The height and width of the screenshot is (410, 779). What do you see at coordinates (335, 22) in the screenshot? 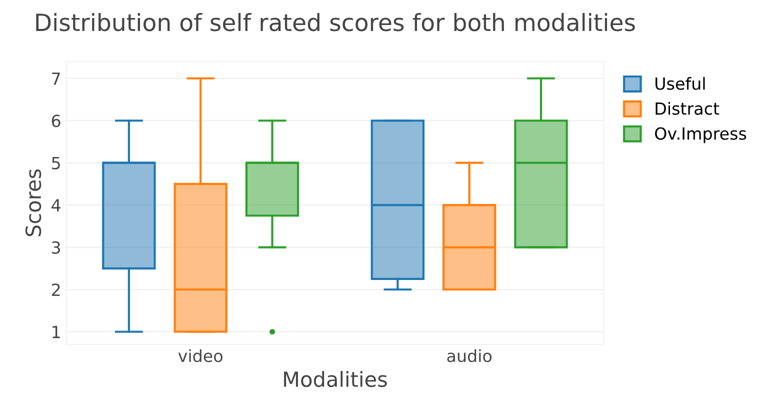
I see `chart-title: Distribution of self rated scores for both modalities` at bounding box center [335, 22].